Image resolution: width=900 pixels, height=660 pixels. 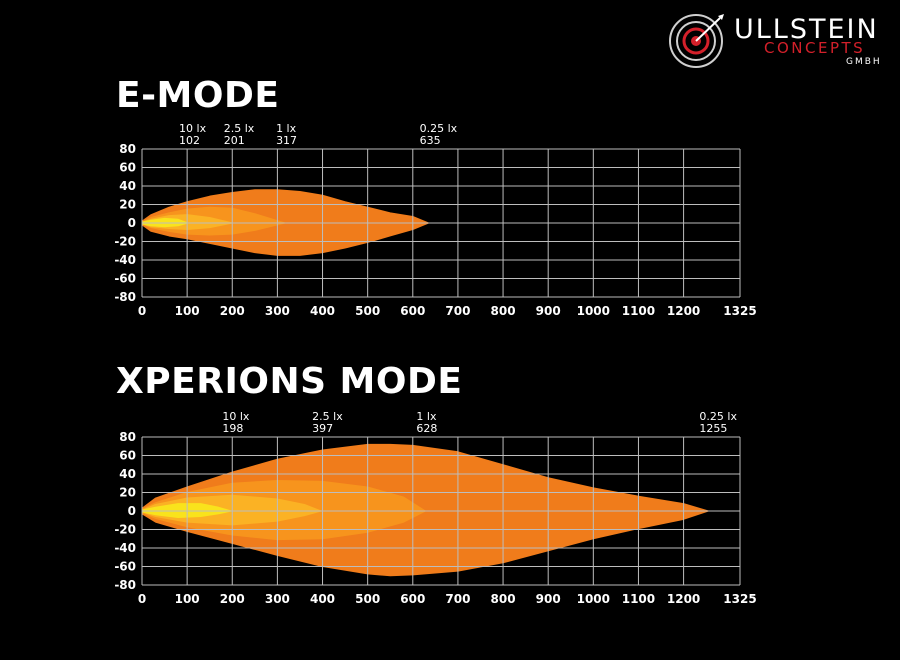 I want to click on xperions-annotation-distance: 397, so click(x=322, y=428).